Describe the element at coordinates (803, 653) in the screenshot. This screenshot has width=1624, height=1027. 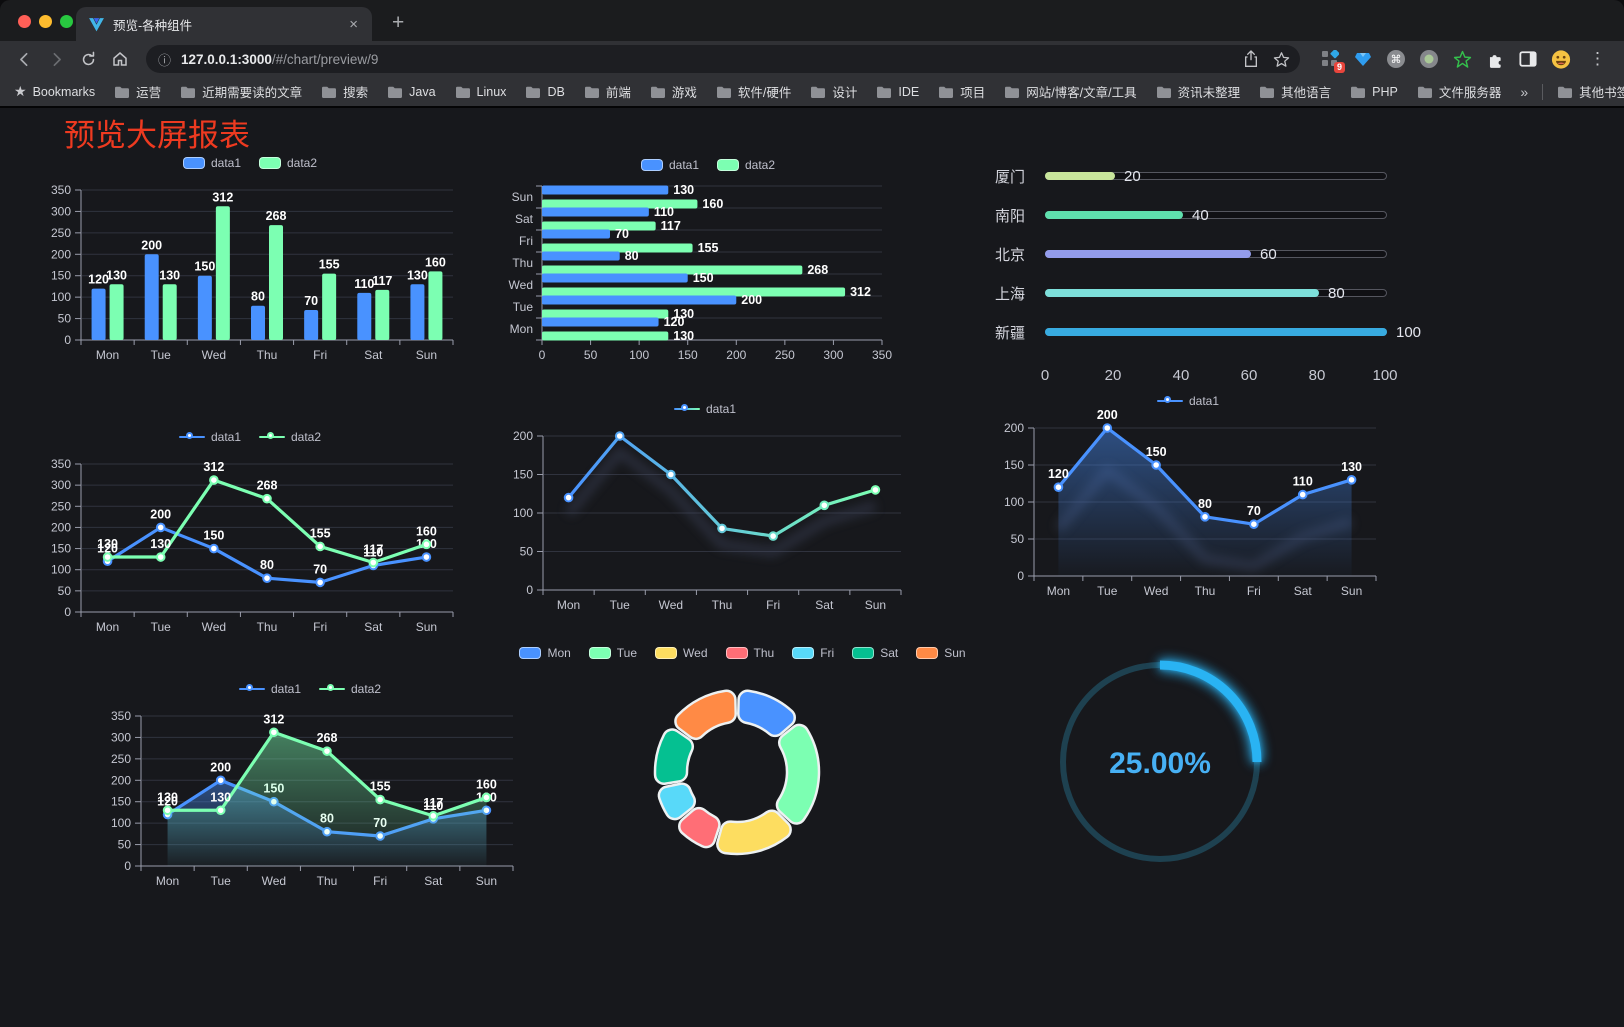
I see `legend-swatch` at that location.